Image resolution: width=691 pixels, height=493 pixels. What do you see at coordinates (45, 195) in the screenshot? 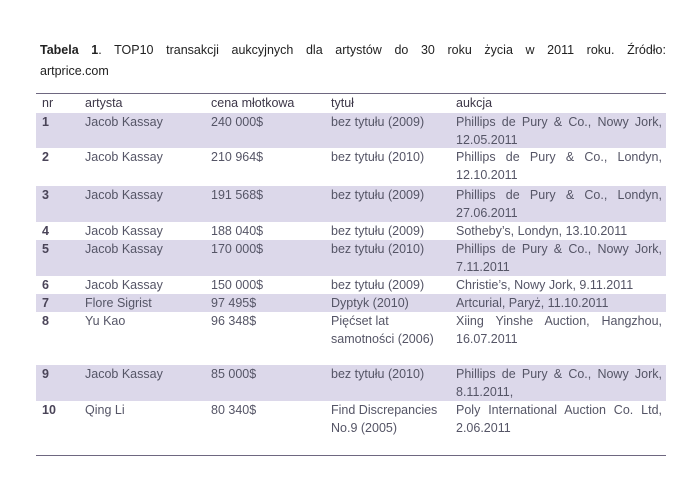
I see `cell-nr: 3` at bounding box center [45, 195].